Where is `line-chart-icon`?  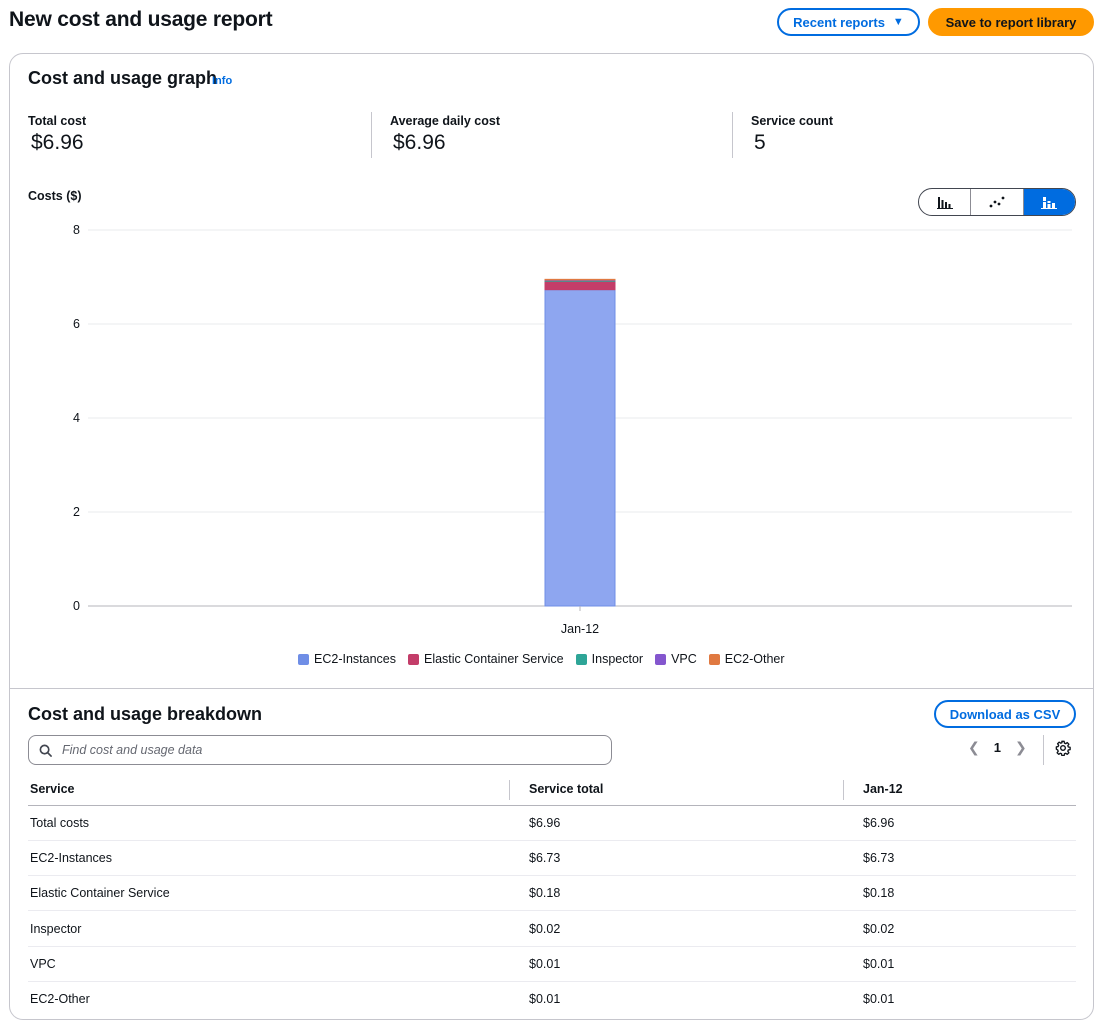
line-chart-icon is located at coordinates (997, 202).